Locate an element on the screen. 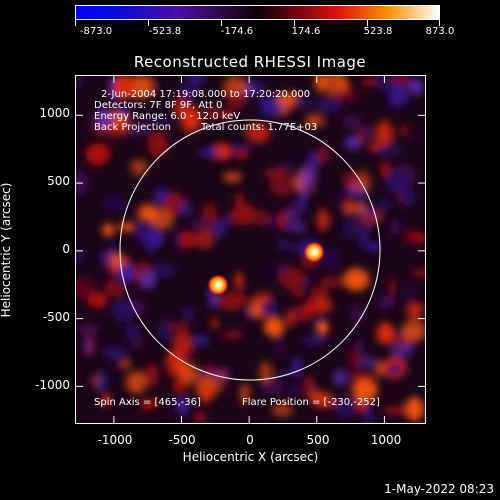 The height and width of the screenshot is (500, 500). date-stamp: 1-May-2022 08:23 is located at coordinates (439, 489).